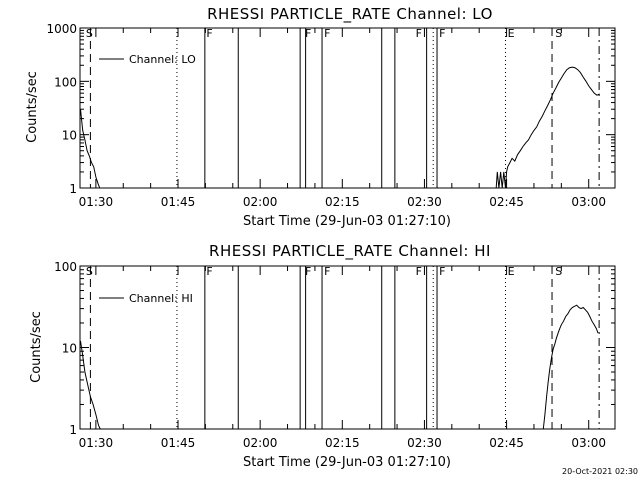  I want to click on chart-title: RHESSI PARTICLE_RATE Channel: LO, so click(350, 14).